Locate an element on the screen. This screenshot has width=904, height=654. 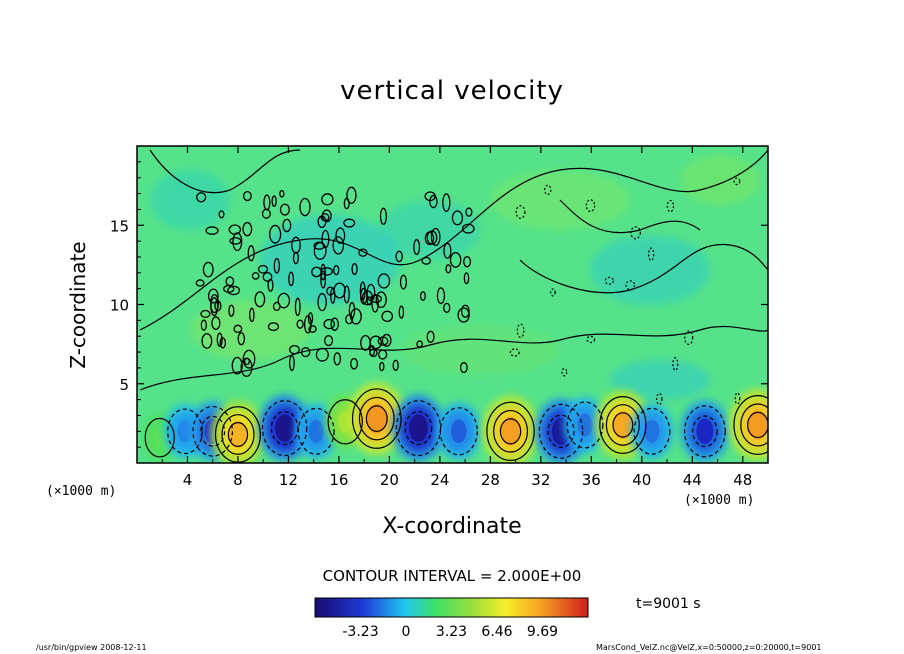
y-tick-label: 5 is located at coordinates (124, 385).